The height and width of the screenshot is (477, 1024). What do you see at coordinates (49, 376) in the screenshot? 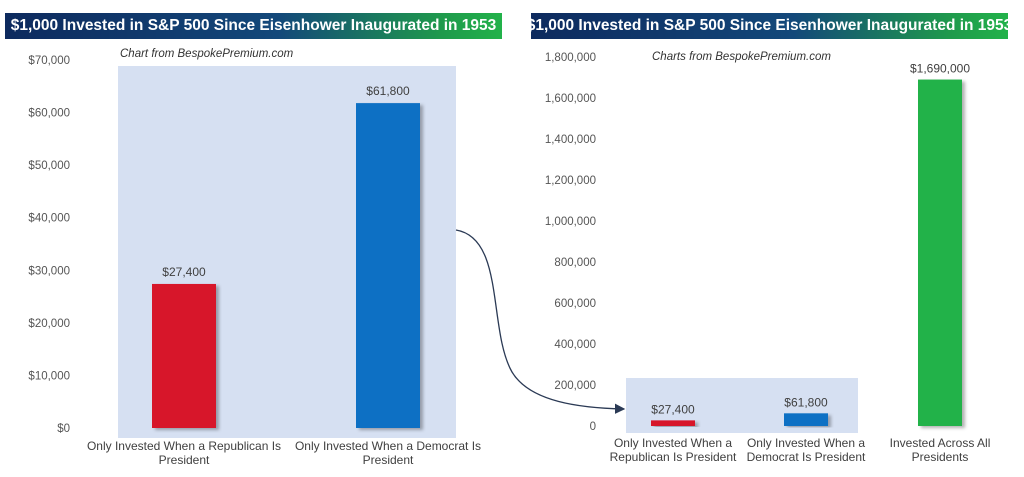
I see `left-ytick-label: $10,000` at bounding box center [49, 376].